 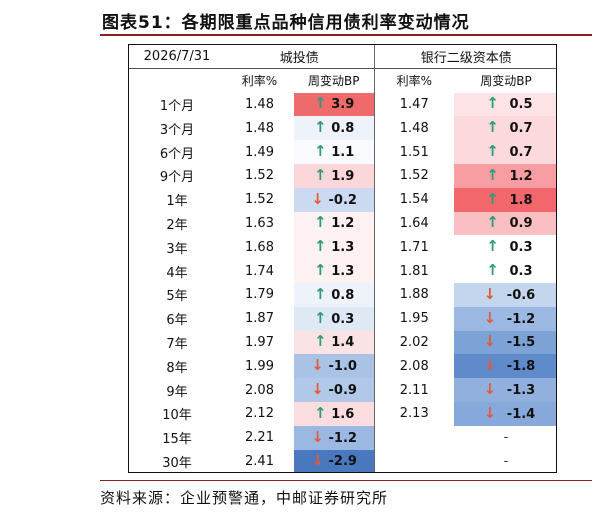 I want to click on subheader-ct-change: 周变动BP, so click(x=334, y=81).